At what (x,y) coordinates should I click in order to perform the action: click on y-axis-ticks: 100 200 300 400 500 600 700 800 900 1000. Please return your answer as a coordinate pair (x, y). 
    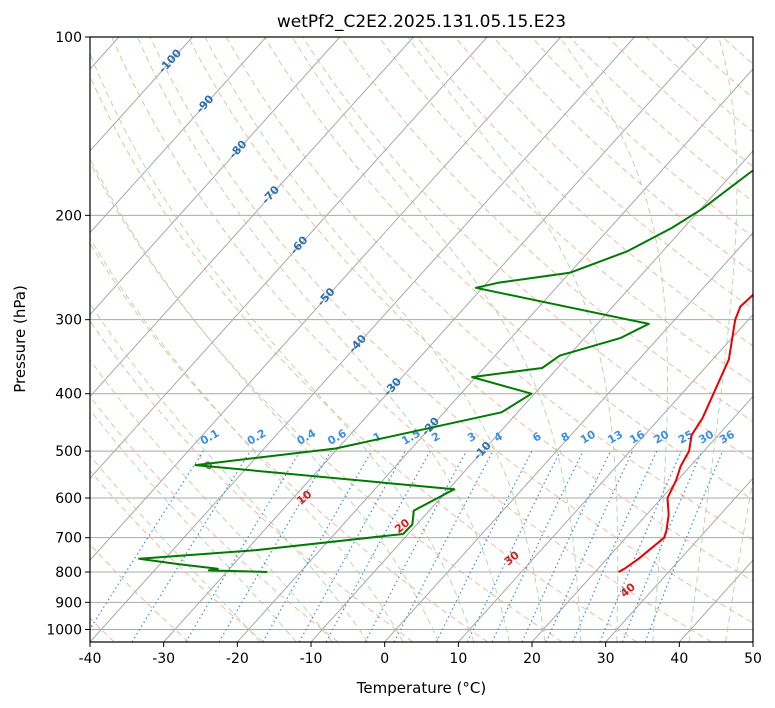
    Looking at the image, I should click on (68, 334).